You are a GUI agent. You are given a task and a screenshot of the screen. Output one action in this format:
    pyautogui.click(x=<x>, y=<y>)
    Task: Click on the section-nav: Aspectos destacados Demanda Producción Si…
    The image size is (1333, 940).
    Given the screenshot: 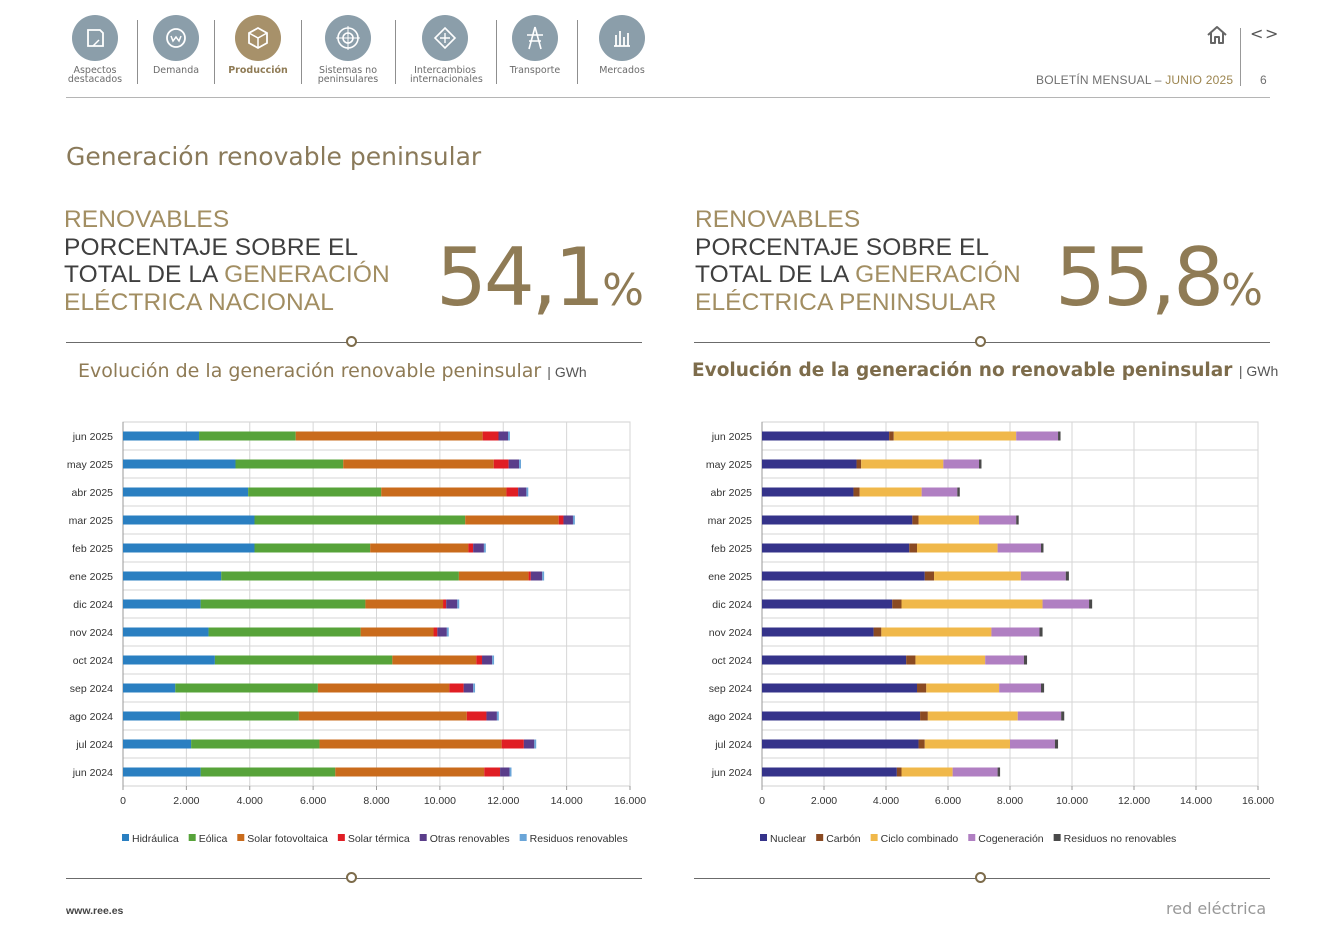 What is the action you would take?
    pyautogui.click(x=370, y=52)
    